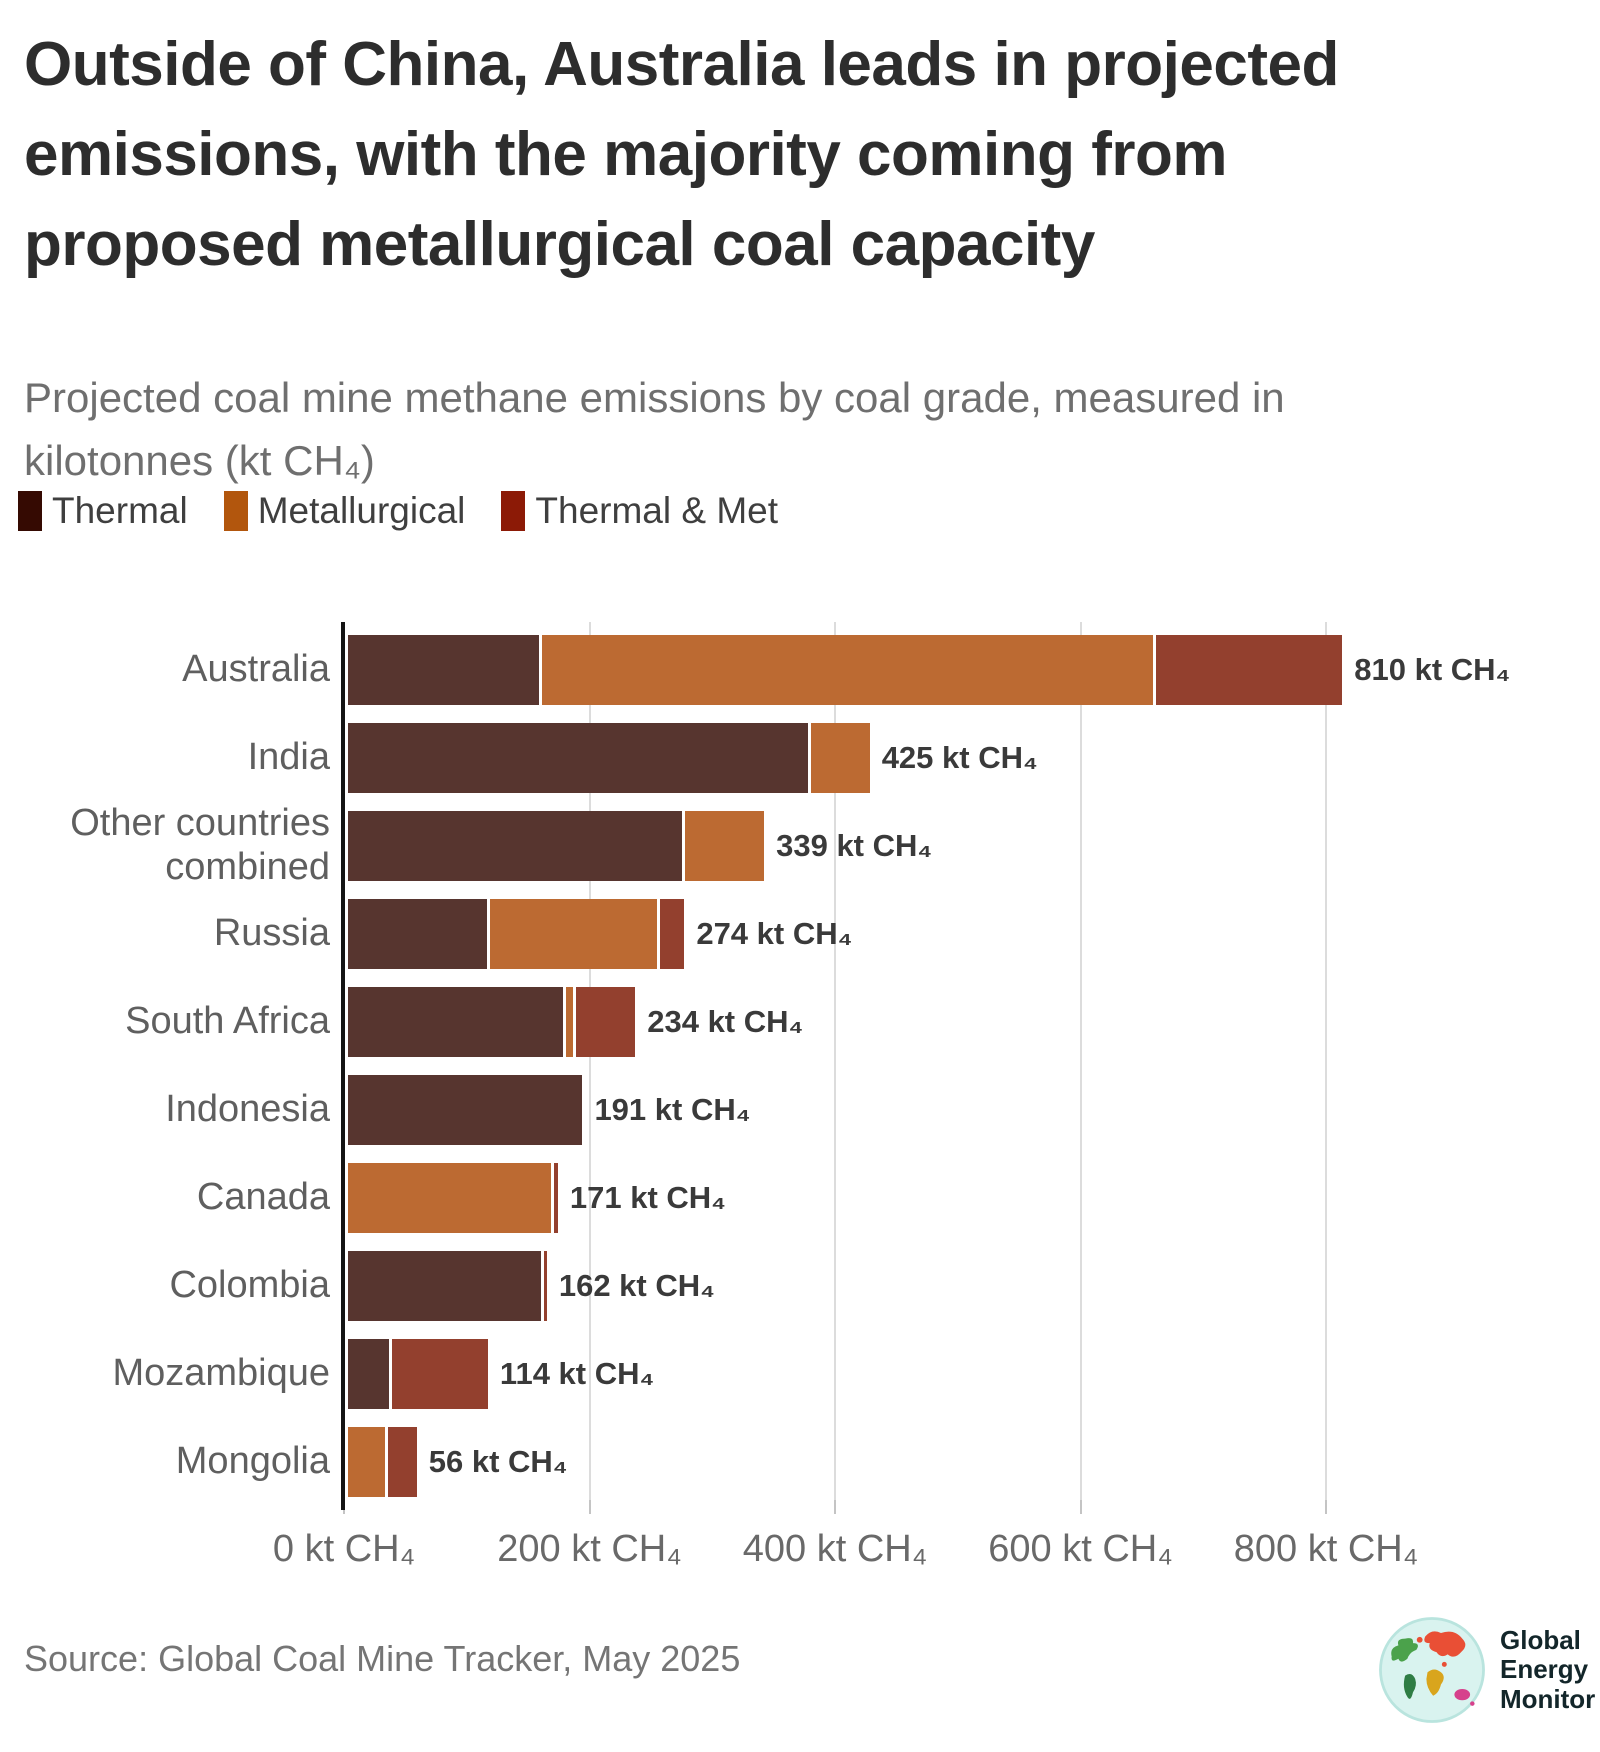 The height and width of the screenshot is (1752, 1600). Describe the element at coordinates (1445, 1644) in the screenshot. I see `eurasia-shape` at that location.